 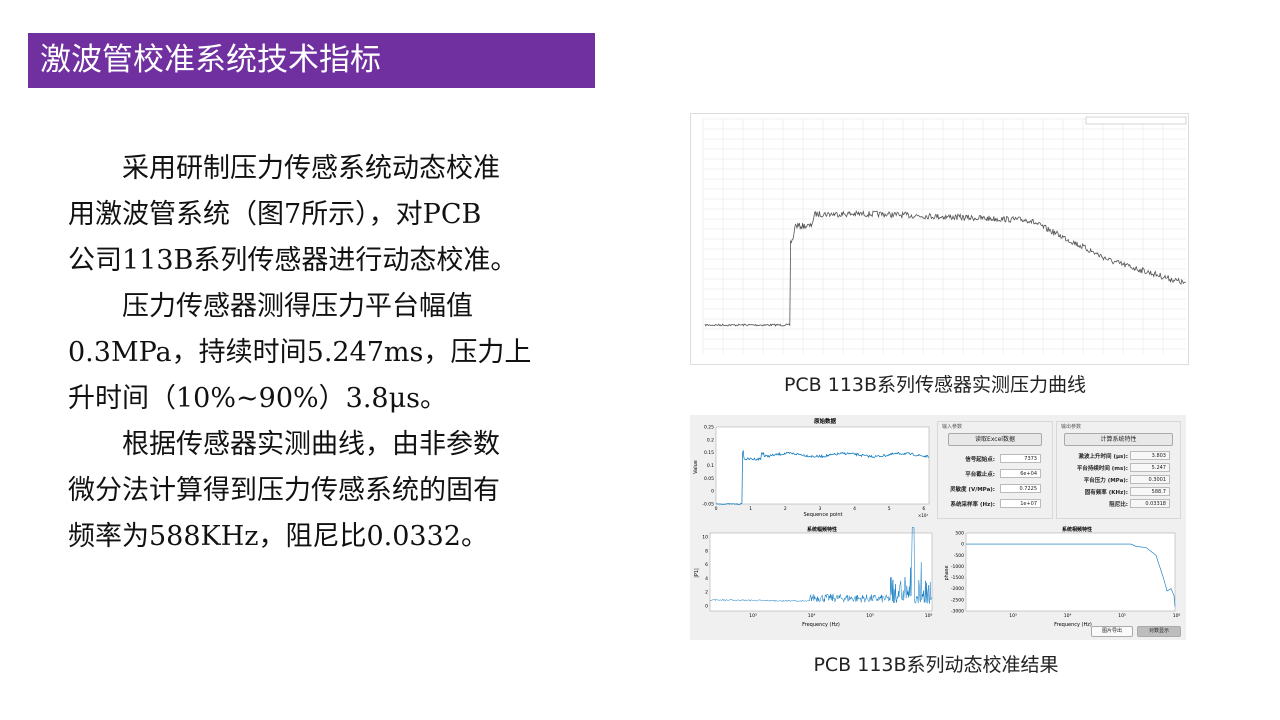 I want to click on body-line: 采用研制压力传感系统动态校准, so click(x=284, y=168).